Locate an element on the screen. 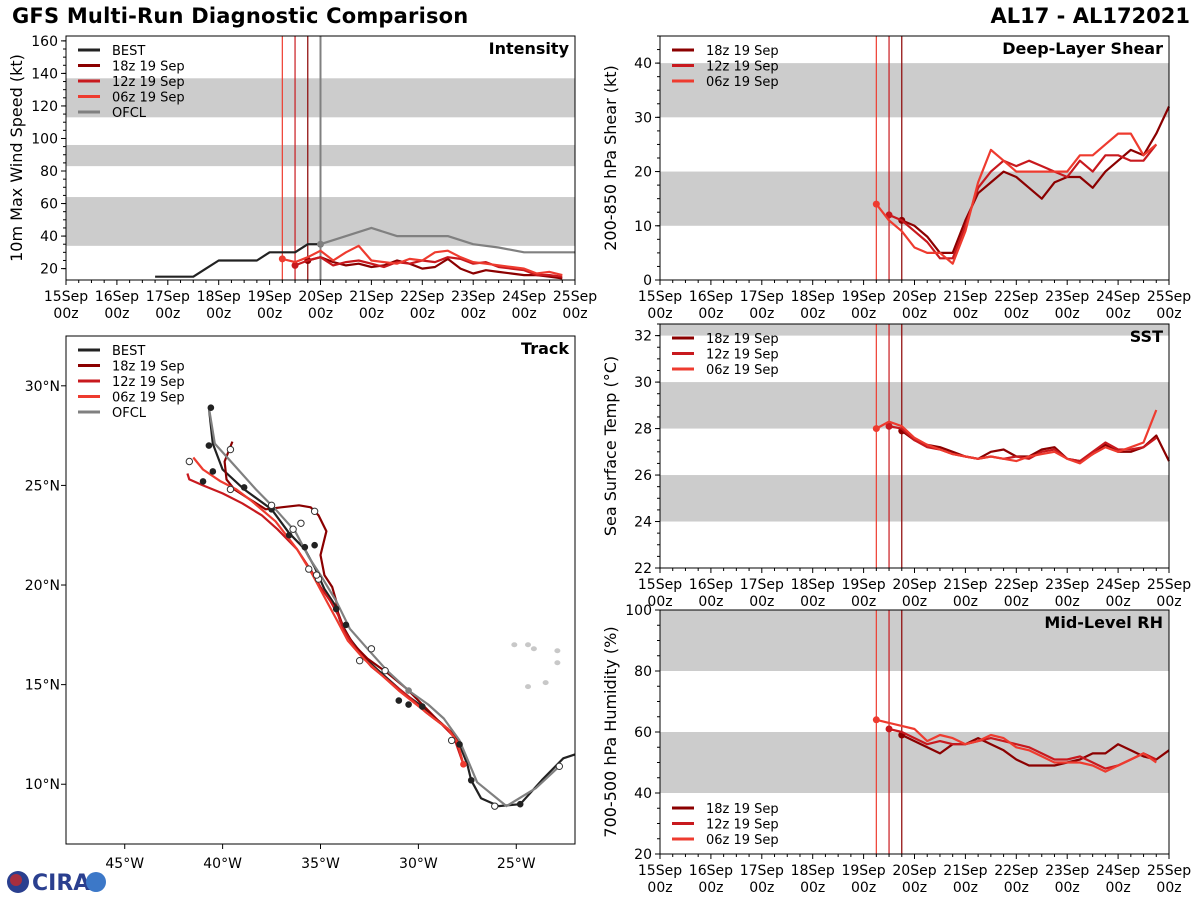  page-title: GFS Multi-Run Diagnostic Comparison is located at coordinates (240, 16).